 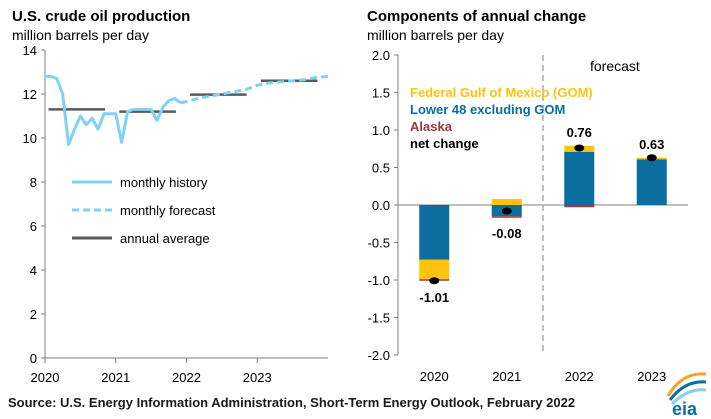 What do you see at coordinates (579, 376) in the screenshot?
I see `right-x-tick-label: 2022` at bounding box center [579, 376].